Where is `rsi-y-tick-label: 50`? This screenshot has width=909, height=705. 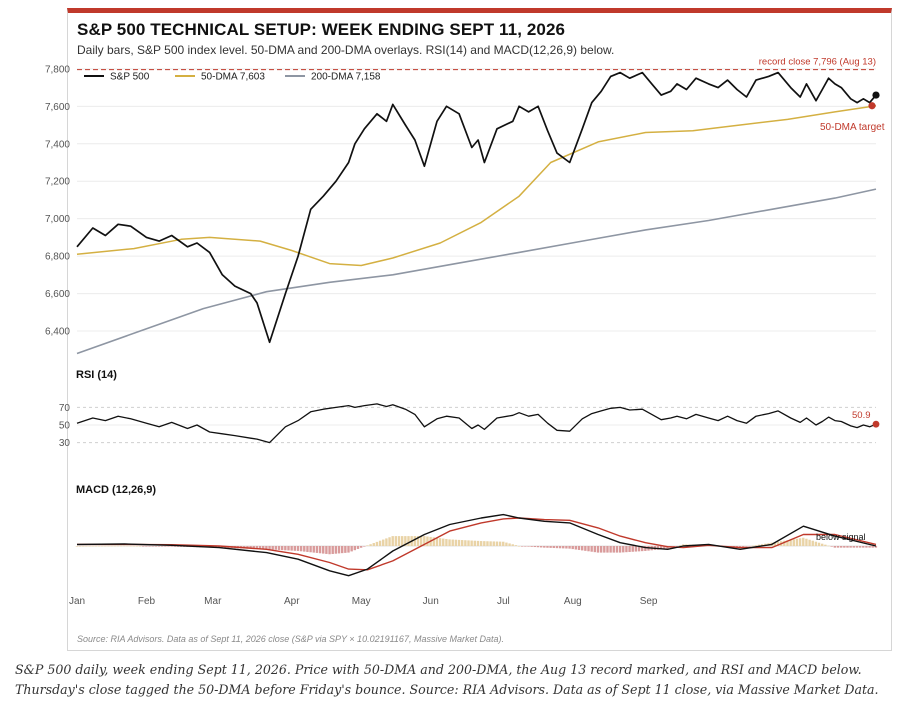 rsi-y-tick-label: 50 is located at coordinates (65, 426).